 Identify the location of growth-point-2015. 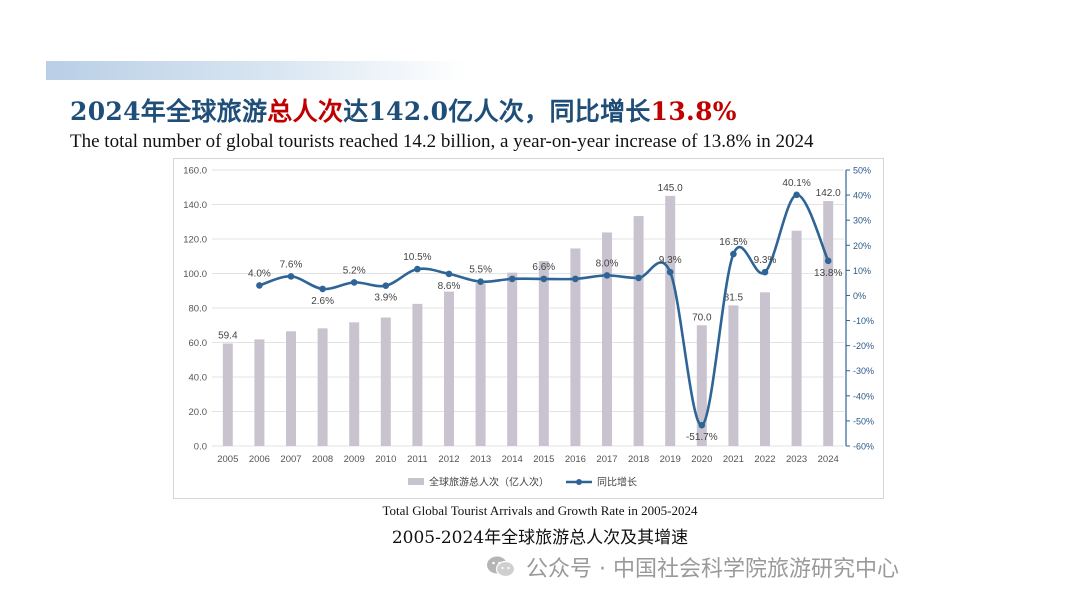
(544, 279).